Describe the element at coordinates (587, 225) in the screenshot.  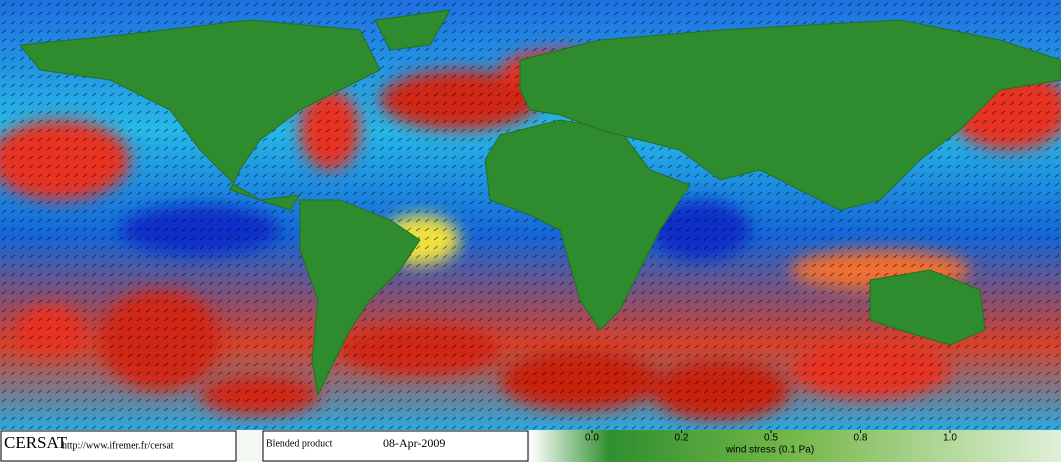
I see `africa` at that location.